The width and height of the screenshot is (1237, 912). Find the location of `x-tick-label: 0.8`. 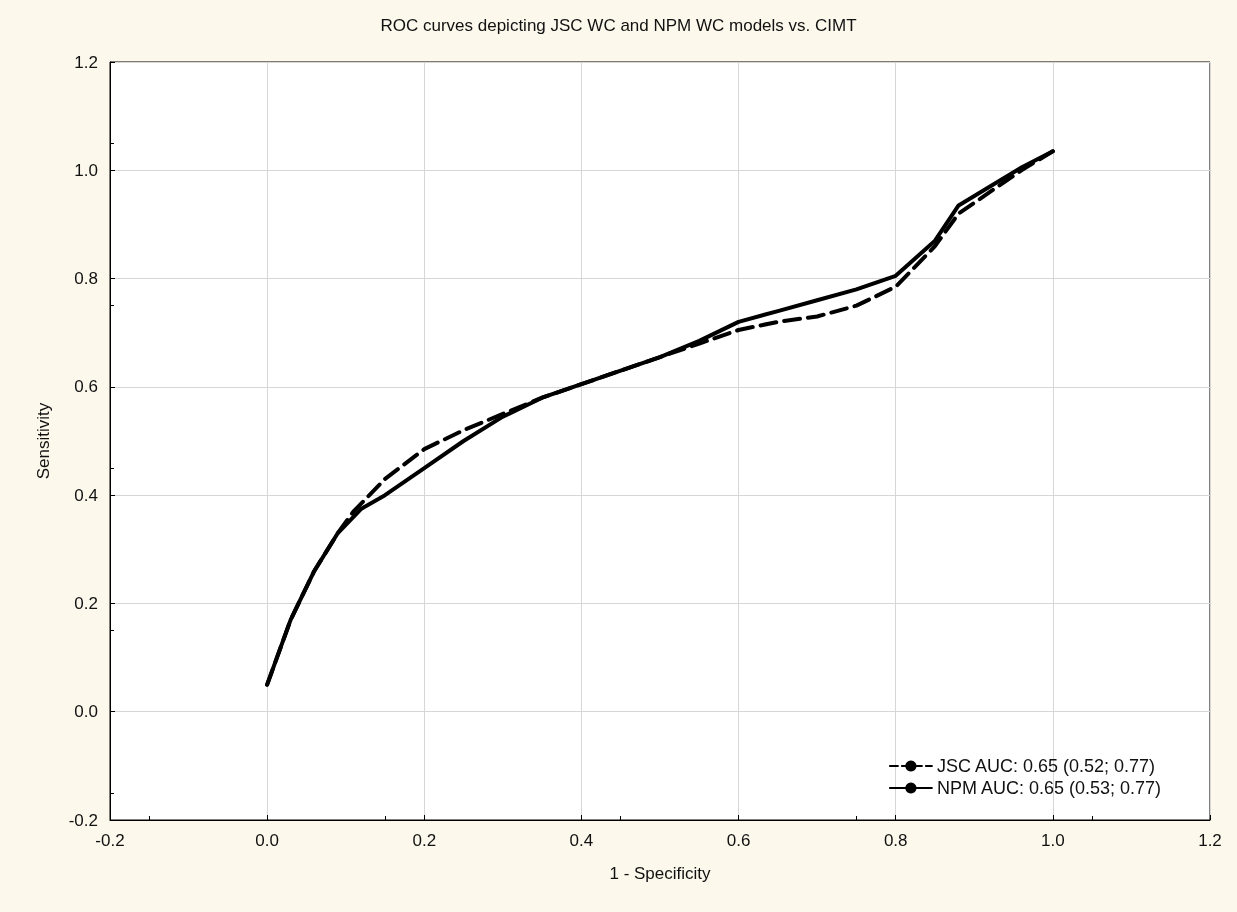

x-tick-label: 0.8 is located at coordinates (895, 840).